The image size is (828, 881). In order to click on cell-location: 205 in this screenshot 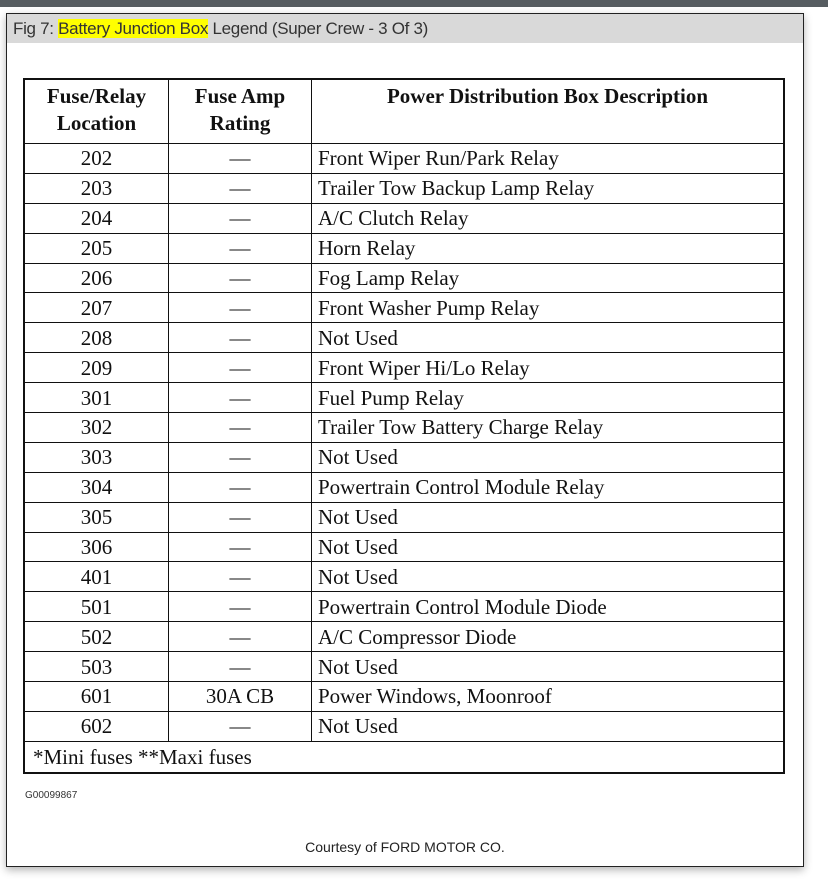, I will do `click(96, 248)`.